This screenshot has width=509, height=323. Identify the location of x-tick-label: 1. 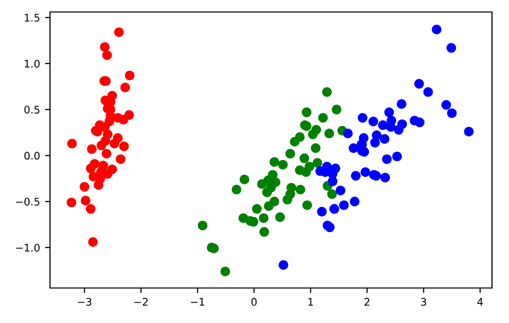
(310, 302).